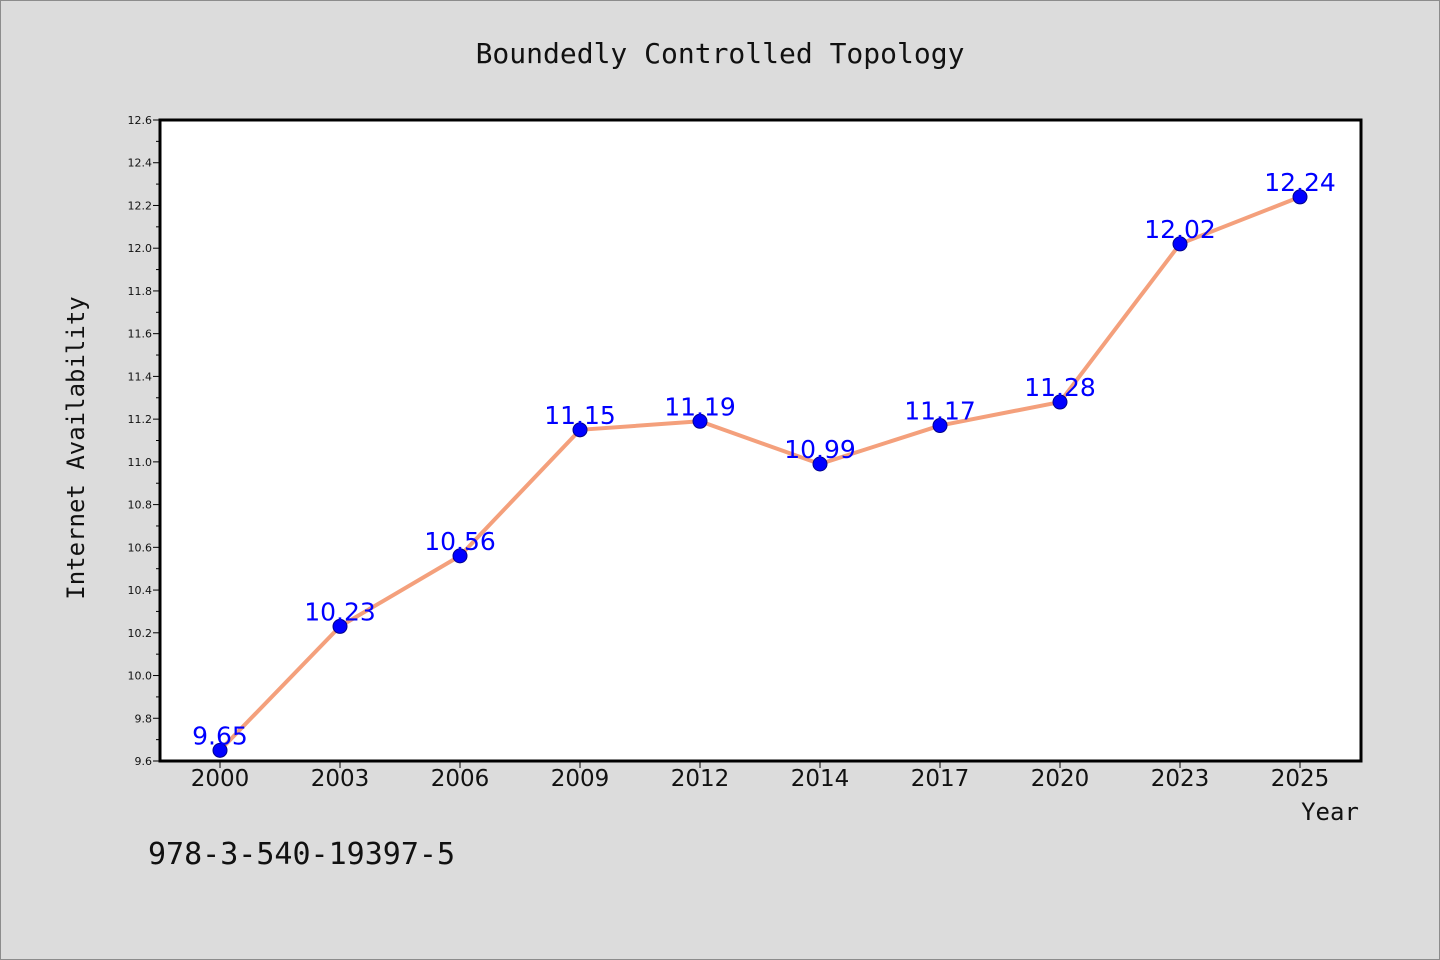 The image size is (1440, 960). I want to click on x-tick-label: 2012, so click(700, 779).